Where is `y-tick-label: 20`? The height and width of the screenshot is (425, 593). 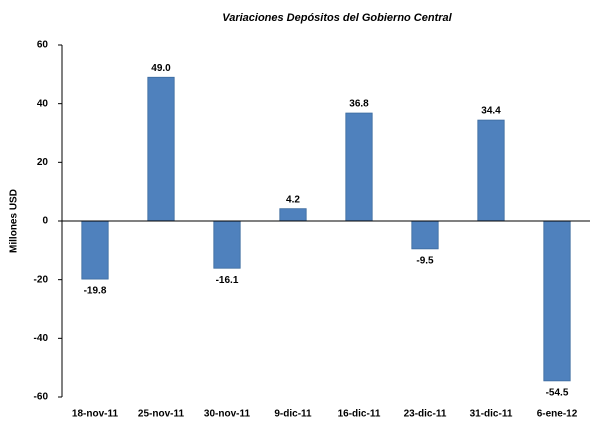
y-tick-label: 20 is located at coordinates (43, 162).